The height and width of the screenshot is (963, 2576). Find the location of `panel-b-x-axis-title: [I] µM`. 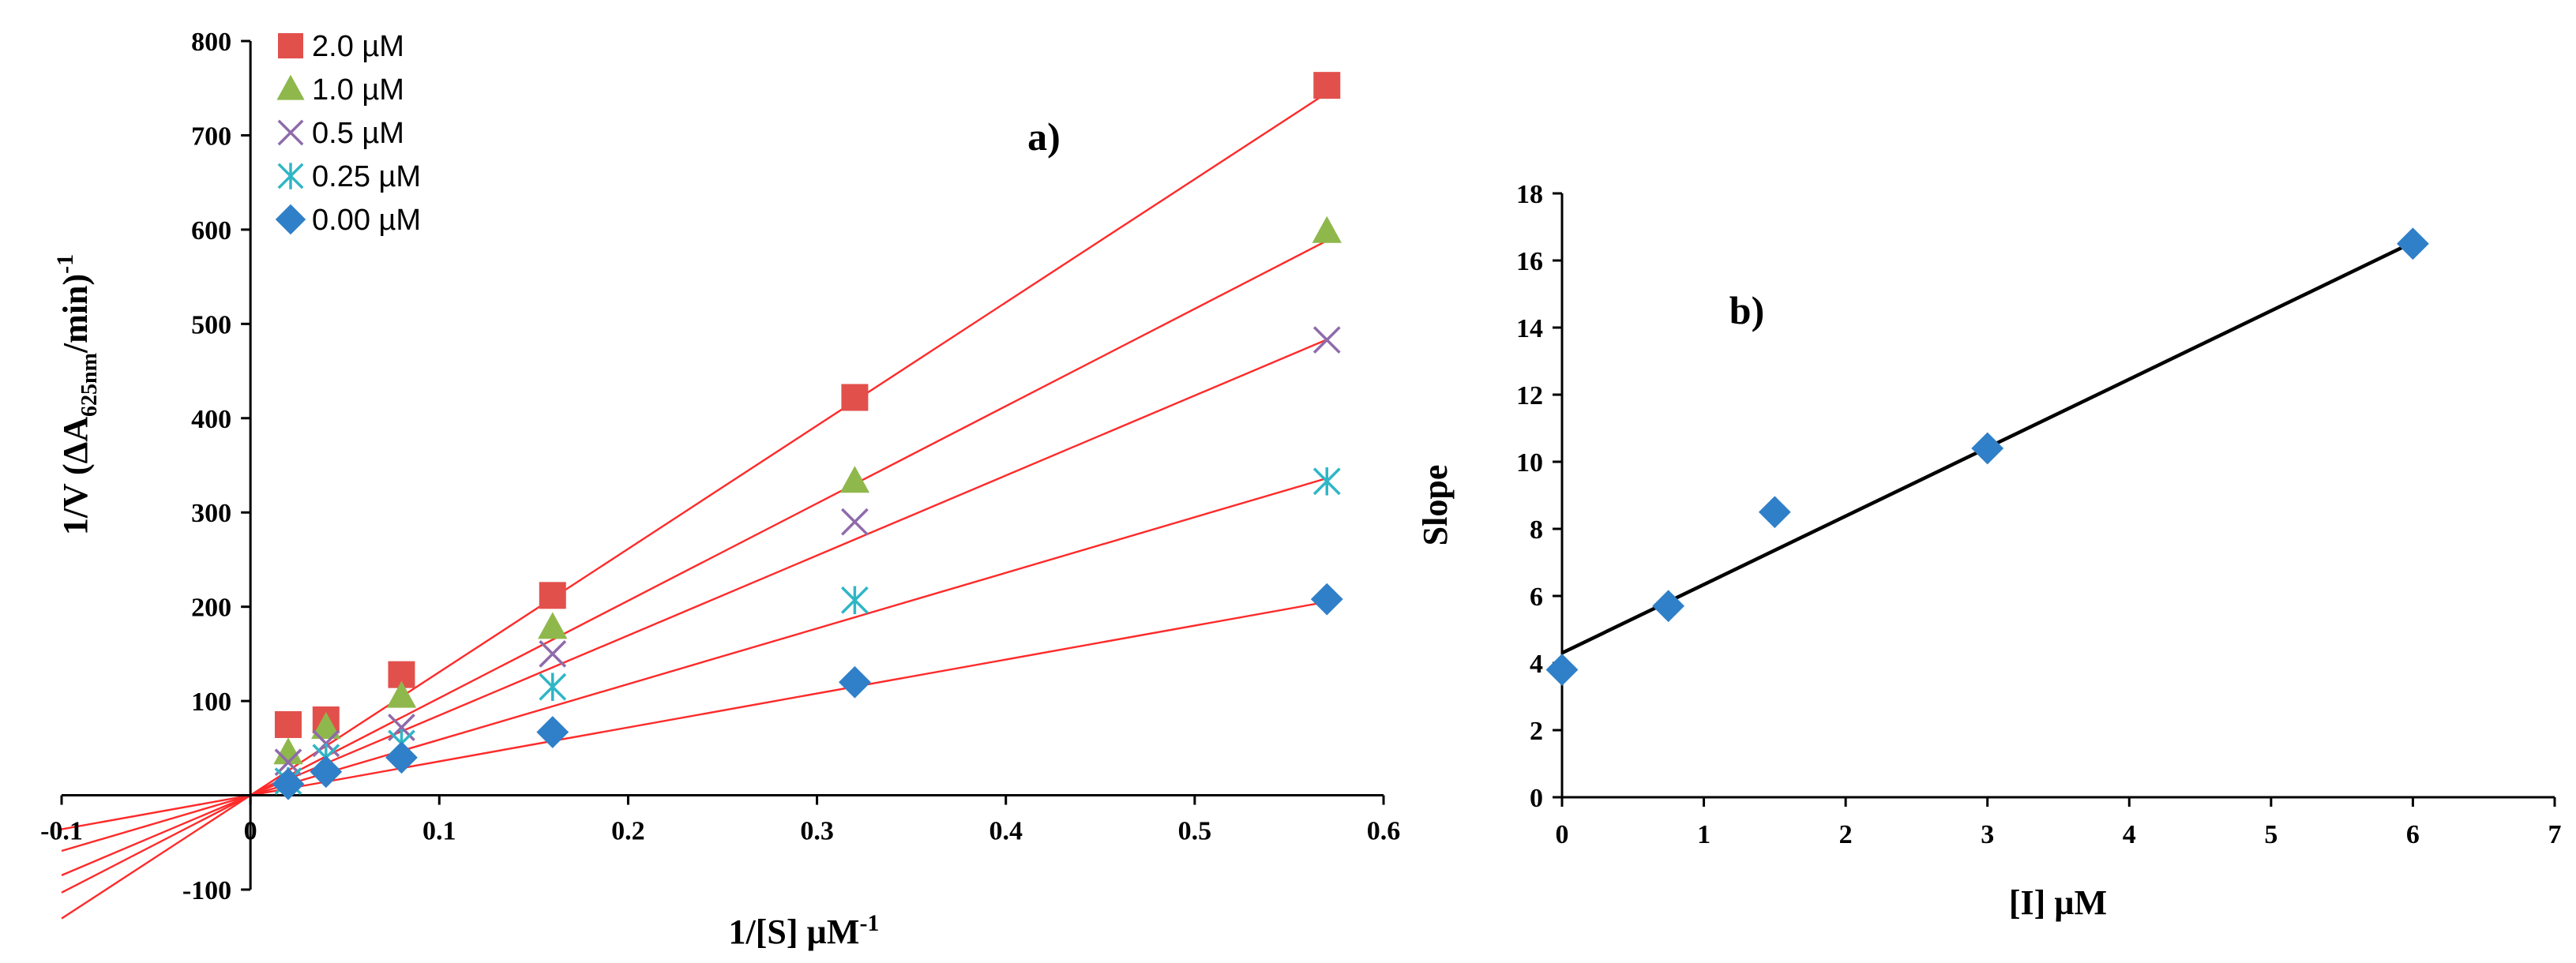

panel-b-x-axis-title: [I] µM is located at coordinates (2058, 902).